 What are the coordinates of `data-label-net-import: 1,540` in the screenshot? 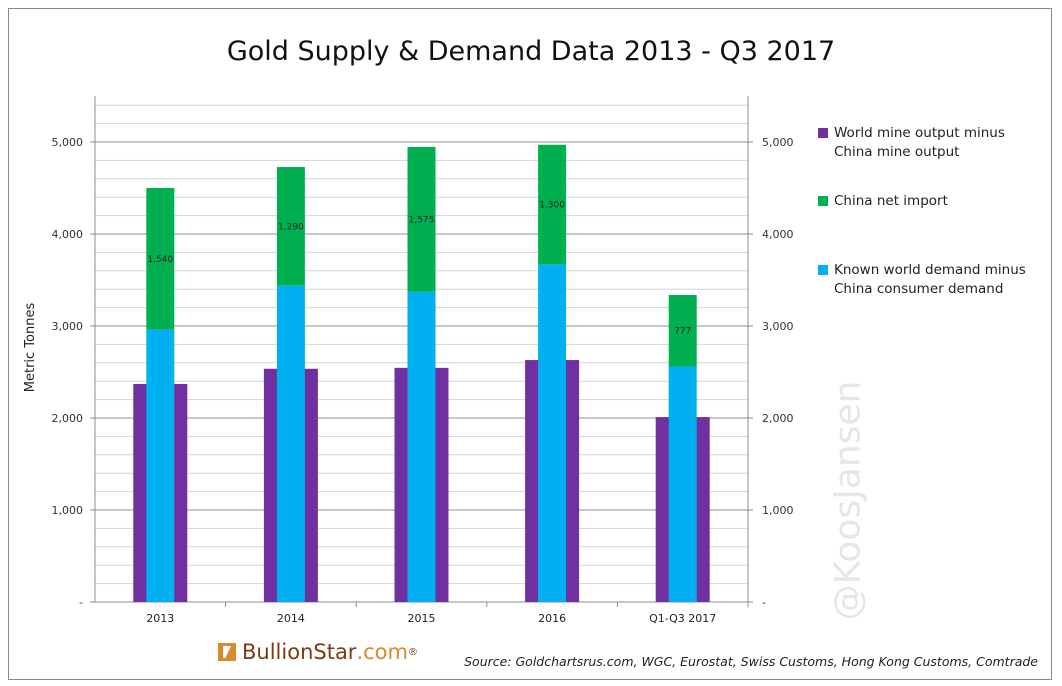 It's located at (160, 260).